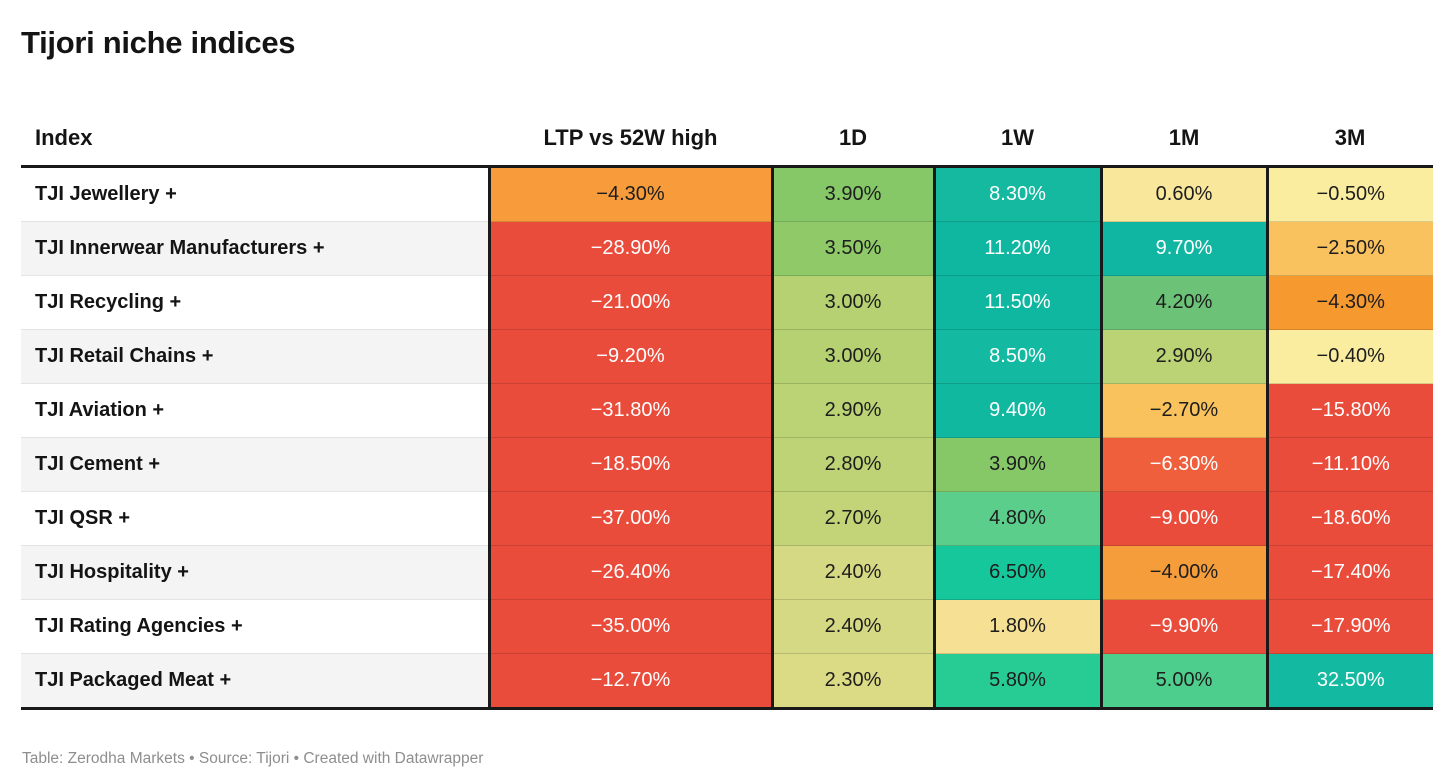 Image resolution: width=1456 pixels, height=768 pixels. I want to click on value-cell: −21.00%, so click(629, 302).